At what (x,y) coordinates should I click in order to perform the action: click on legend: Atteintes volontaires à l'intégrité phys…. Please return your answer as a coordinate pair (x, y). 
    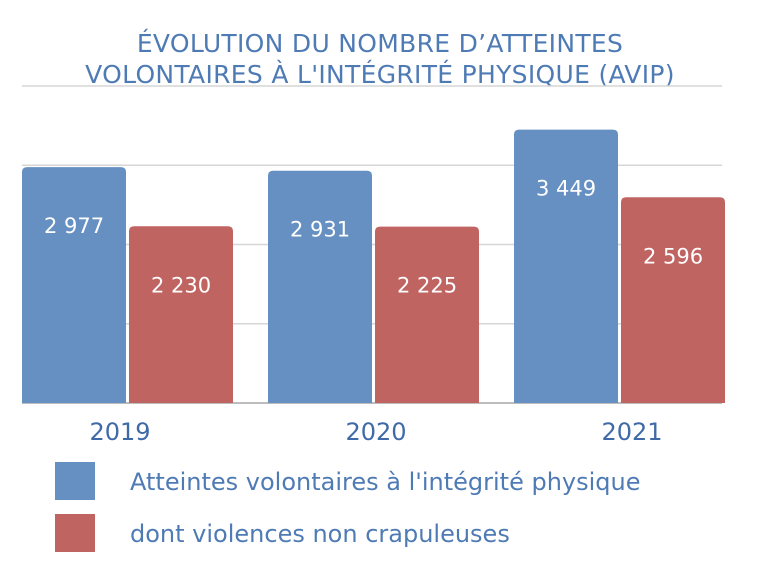
    Looking at the image, I should click on (348, 507).